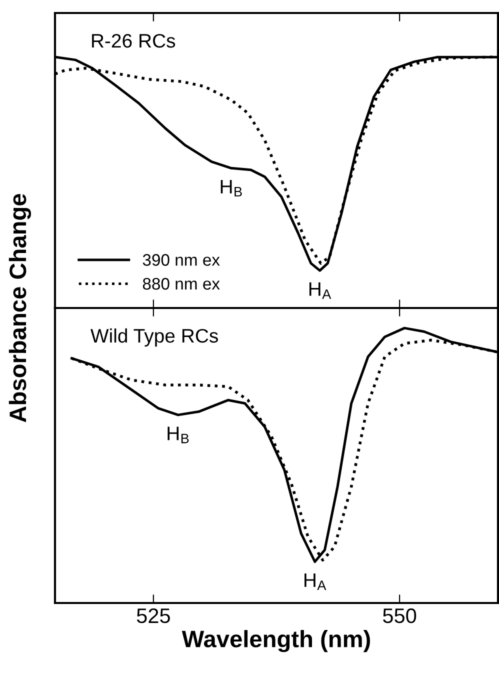 This screenshot has height=673, width=499. I want to click on x-tick-label: 550, so click(399, 616).